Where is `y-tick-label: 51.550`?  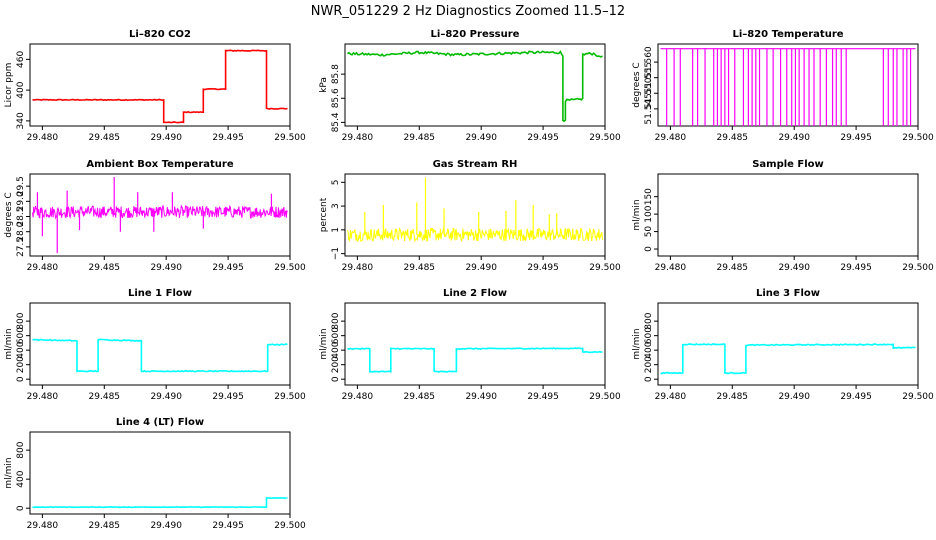 y-tick-label: 51.550 is located at coordinates (649, 93).